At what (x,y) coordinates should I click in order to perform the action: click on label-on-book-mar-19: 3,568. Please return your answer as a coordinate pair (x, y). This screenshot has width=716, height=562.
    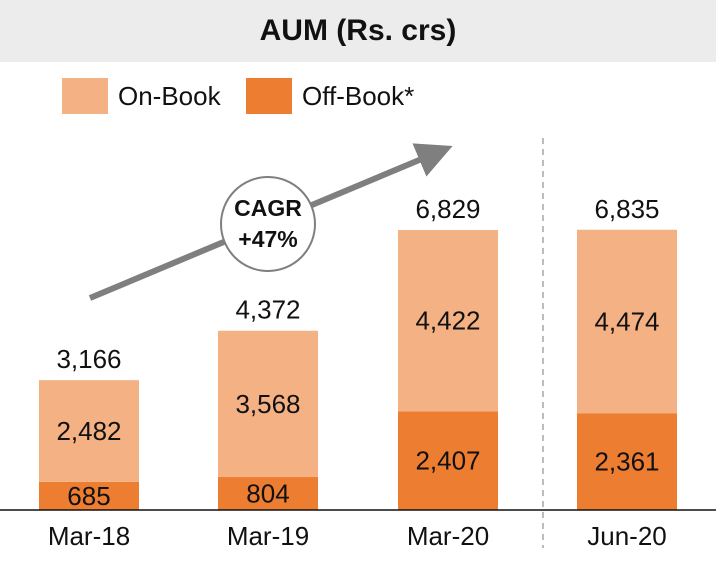
    Looking at the image, I should click on (267, 404).